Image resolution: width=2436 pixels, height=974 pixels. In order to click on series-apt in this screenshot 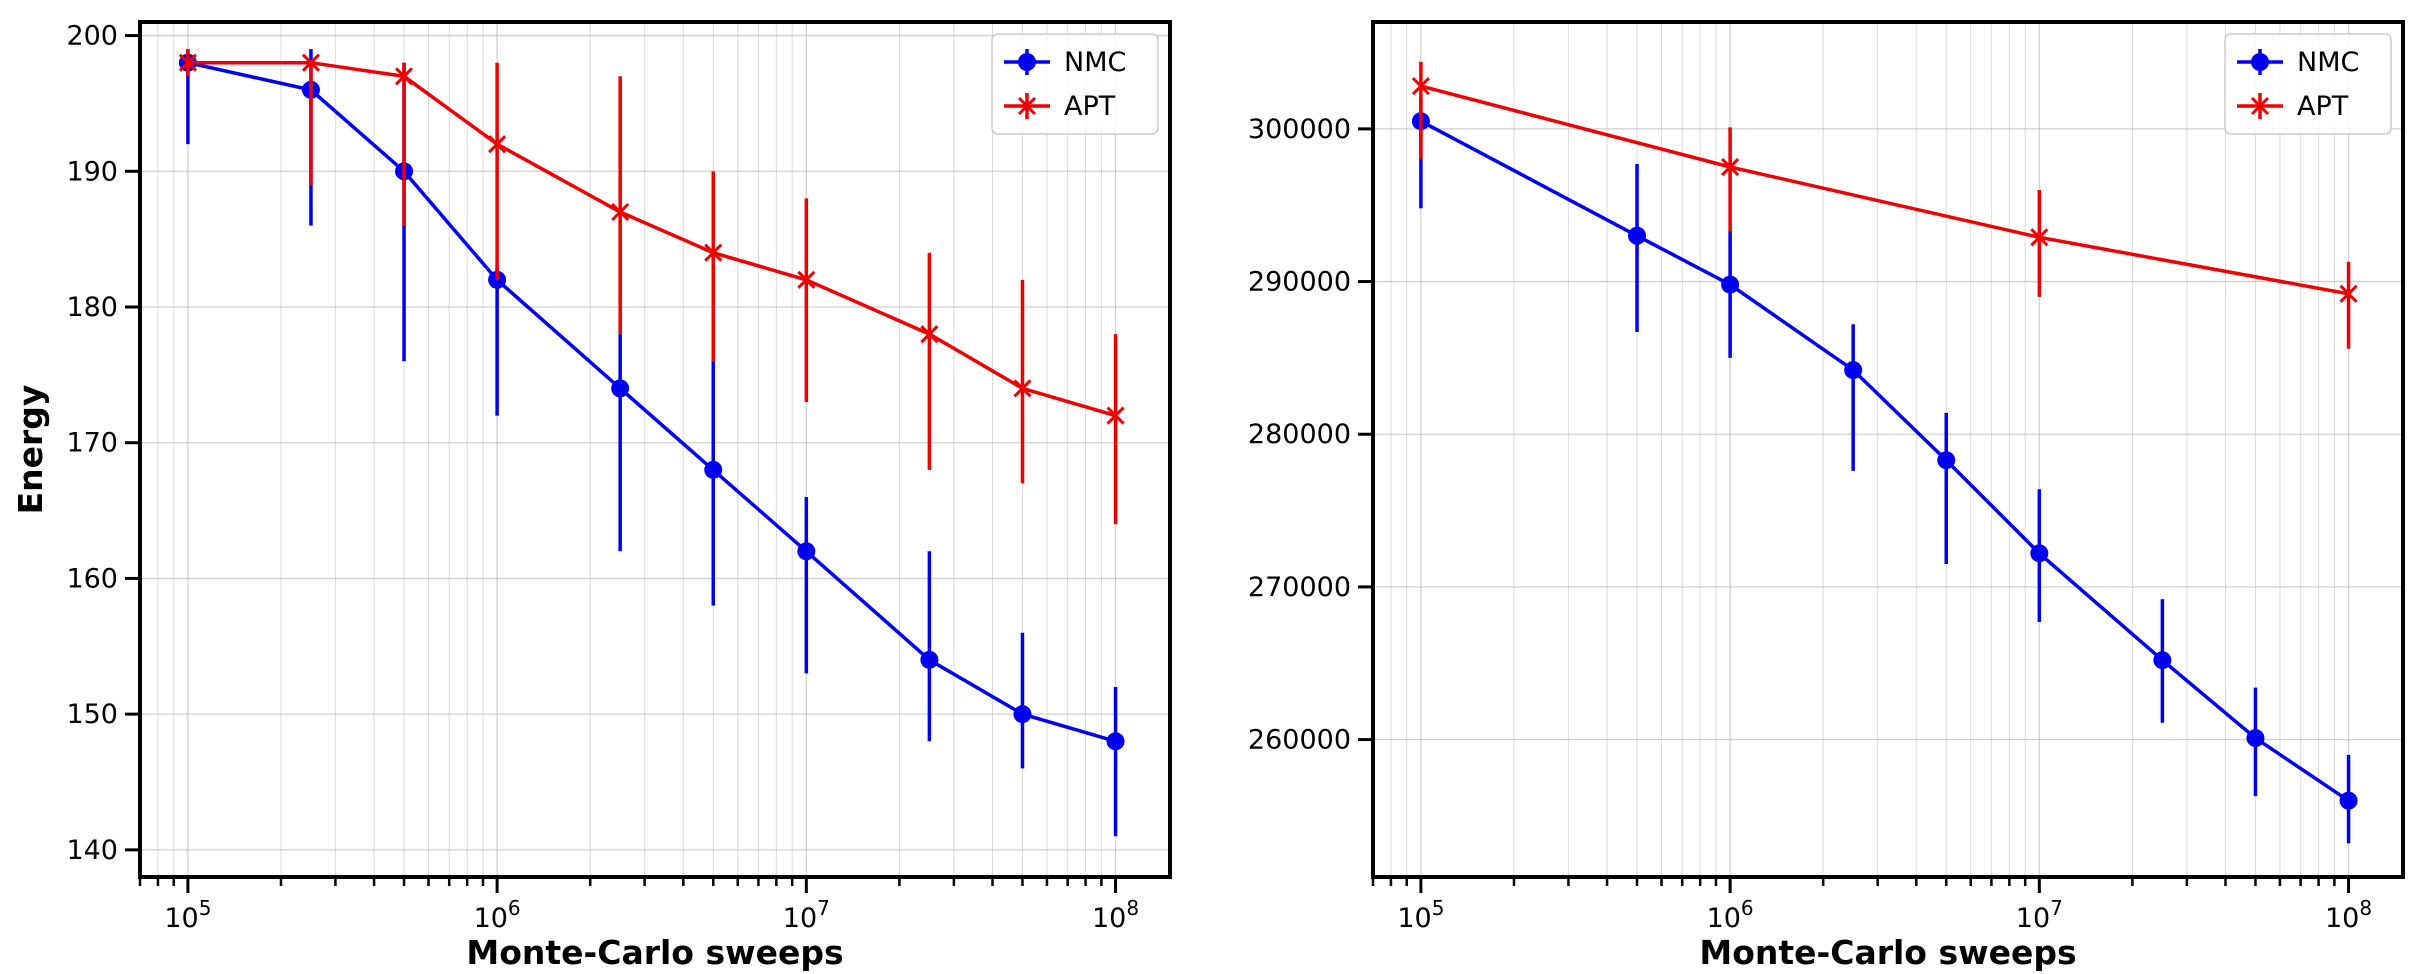, I will do `click(1884, 205)`.